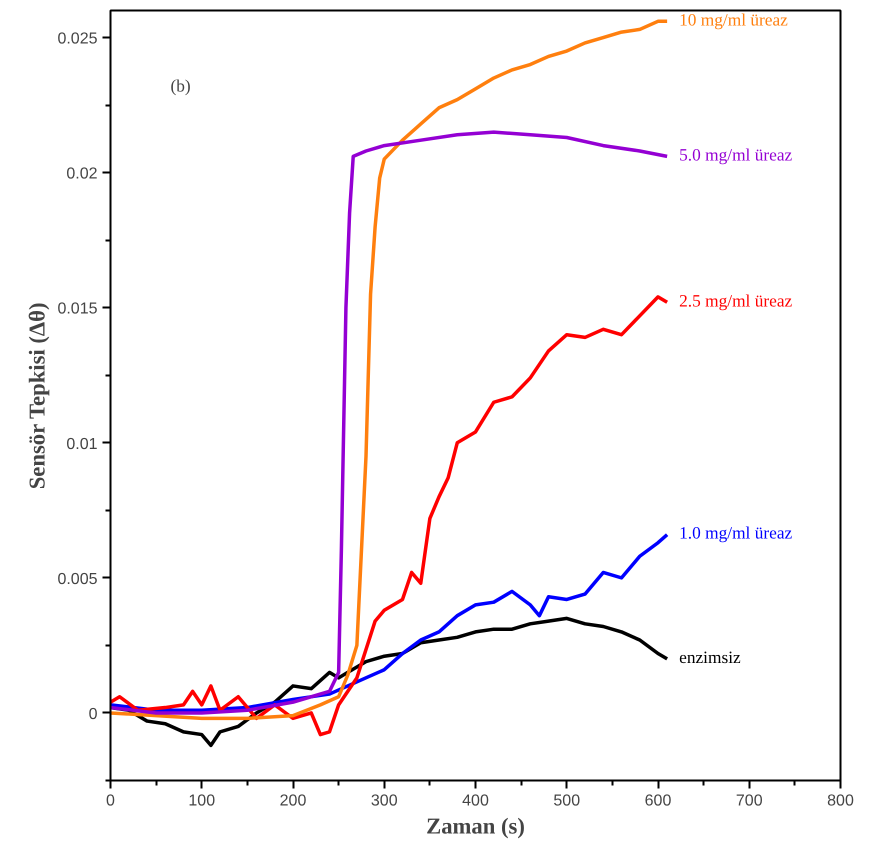  Describe the element at coordinates (658, 801) in the screenshot. I see `x-tick-label: 600` at that location.